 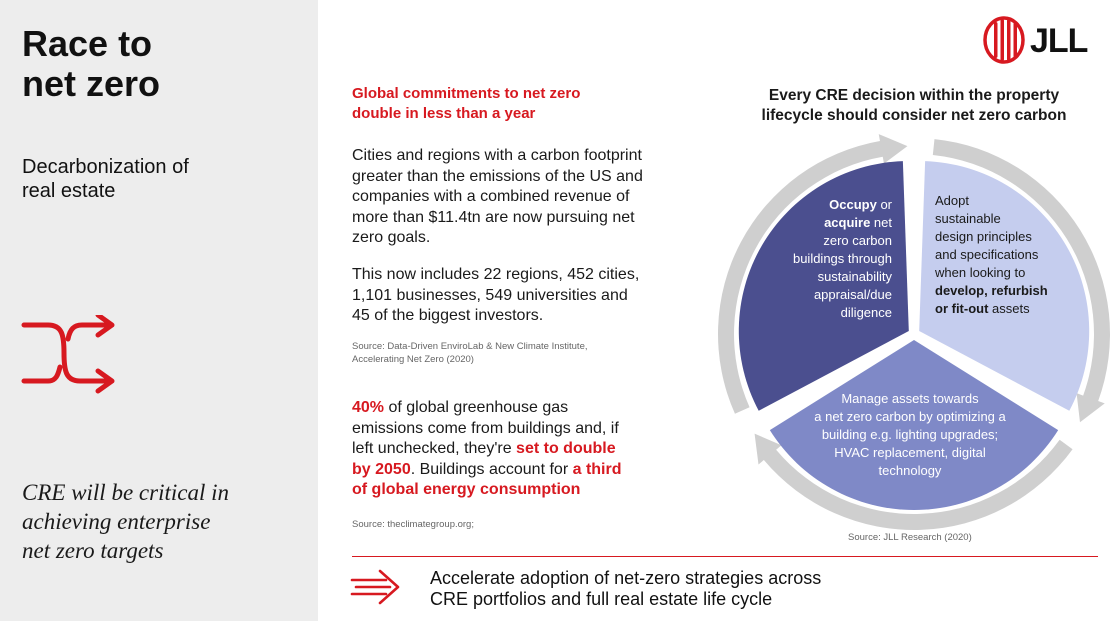 I want to click on heading-line: Every CRE decision within the property, so click(x=914, y=95).